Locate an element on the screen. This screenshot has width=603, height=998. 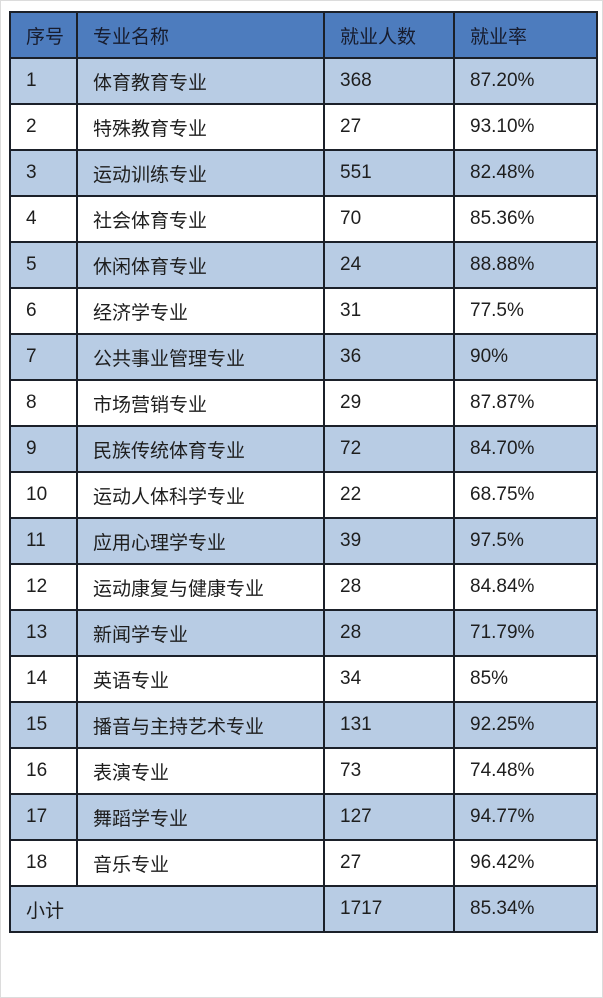
employment-count-cell: 127 is located at coordinates (389, 817).